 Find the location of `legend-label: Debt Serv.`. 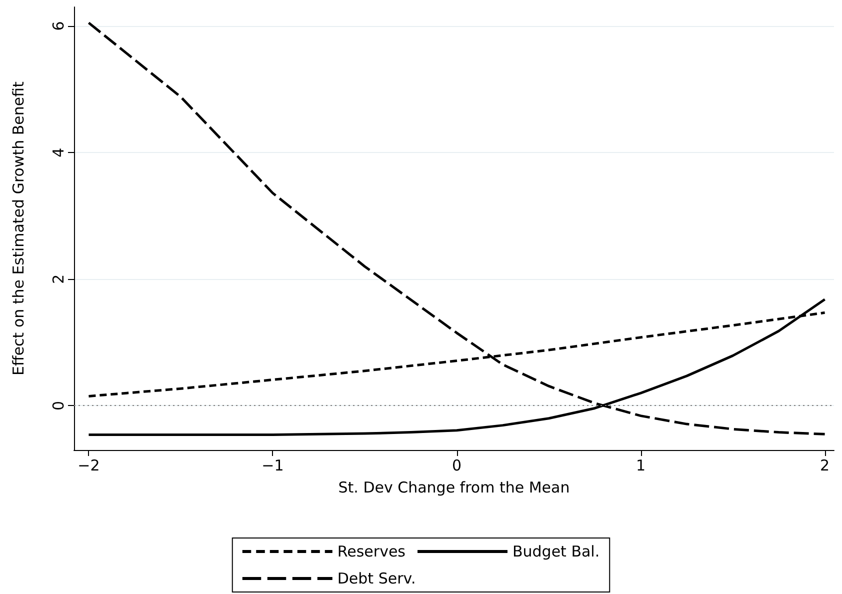

legend-label: Debt Serv. is located at coordinates (376, 579).